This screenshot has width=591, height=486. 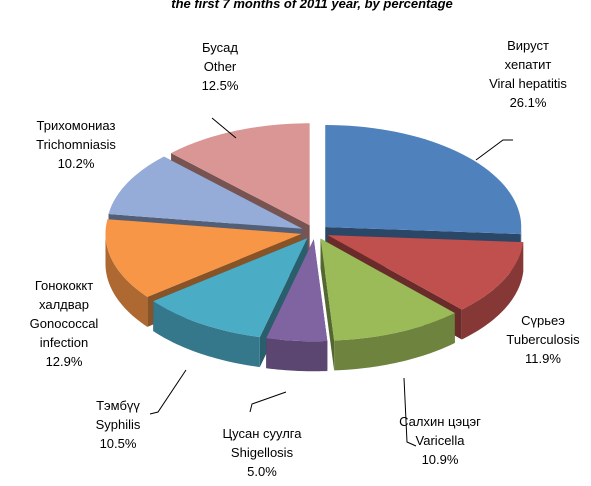 What do you see at coordinates (64, 361) in the screenshot?
I see `value-label: 12.9%` at bounding box center [64, 361].